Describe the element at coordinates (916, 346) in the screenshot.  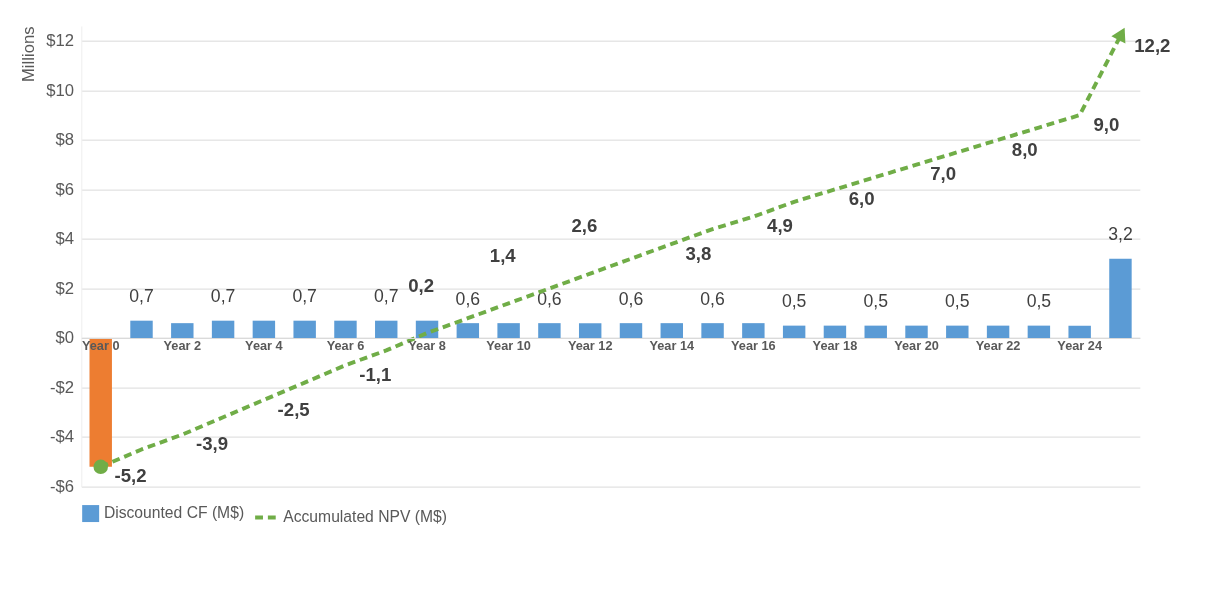
I see `x-tick-label: Year 20` at that location.